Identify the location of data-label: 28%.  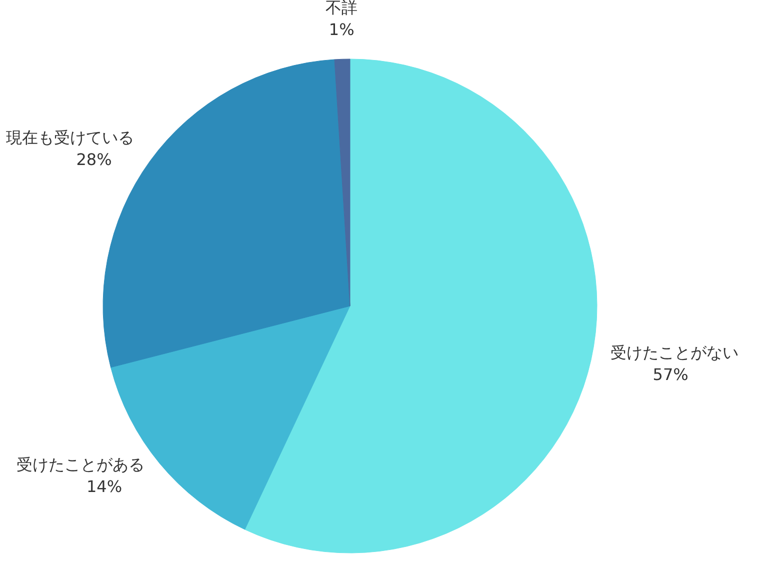
(94, 160).